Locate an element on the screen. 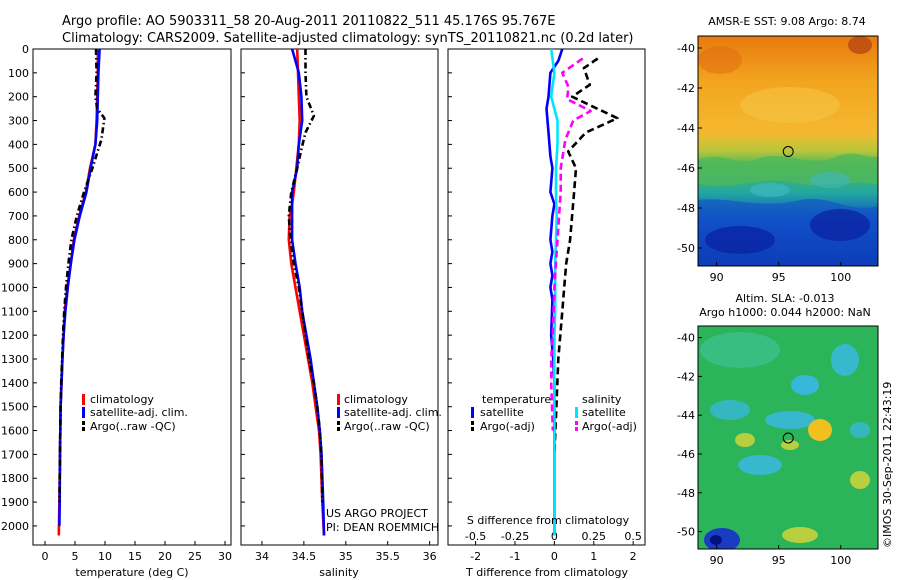 The image size is (900, 580). s-tick-label: 0.25 is located at coordinates (594, 536).